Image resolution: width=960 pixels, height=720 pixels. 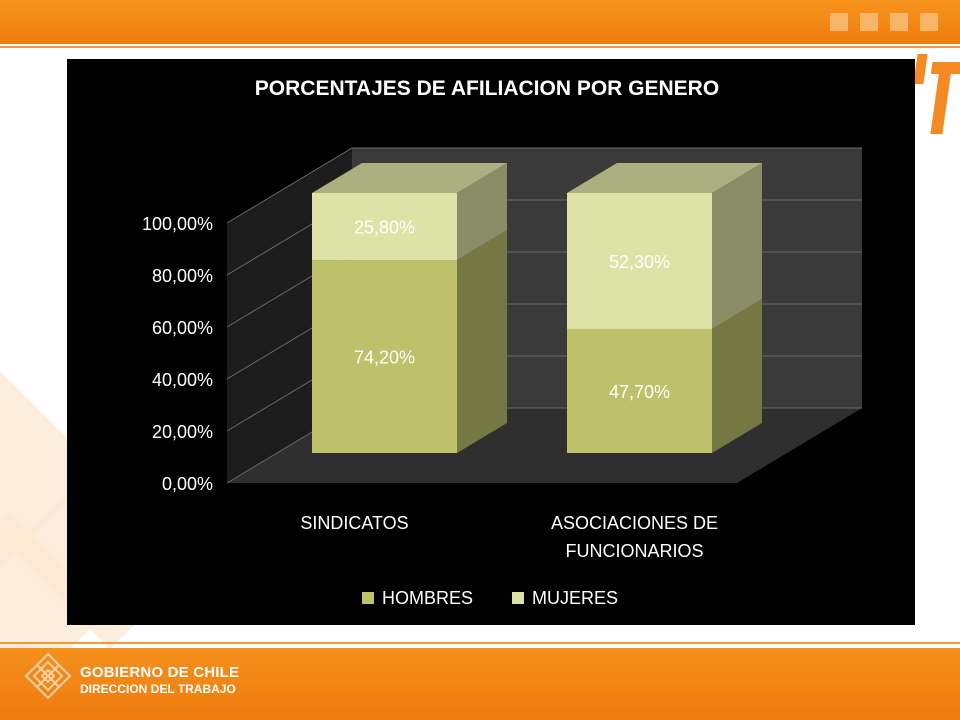 What do you see at coordinates (354, 523) in the screenshot?
I see `x-category-label: SINDICATOS` at bounding box center [354, 523].